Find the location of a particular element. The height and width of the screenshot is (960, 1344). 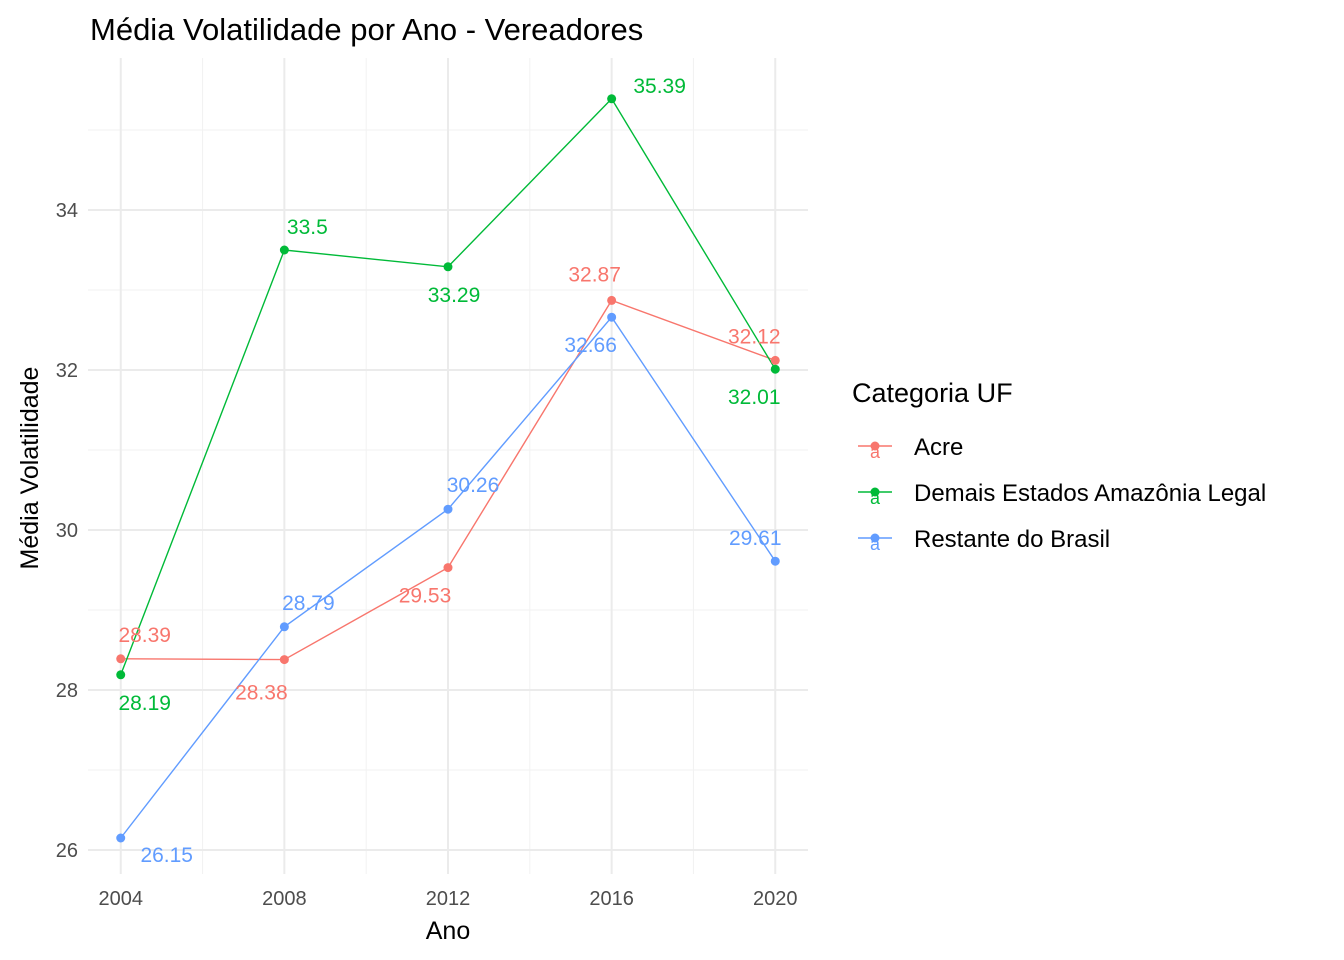

y-tick-label: 26 is located at coordinates (67, 851).